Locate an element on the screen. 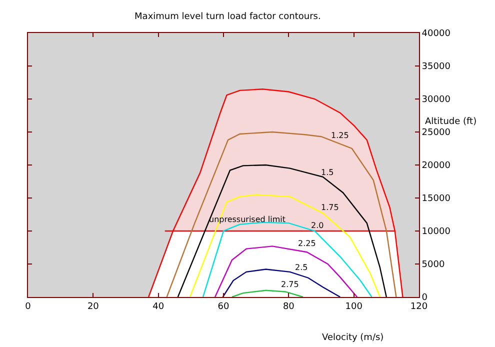 This screenshot has width=495, height=347. annotation: 1.5 is located at coordinates (327, 172).